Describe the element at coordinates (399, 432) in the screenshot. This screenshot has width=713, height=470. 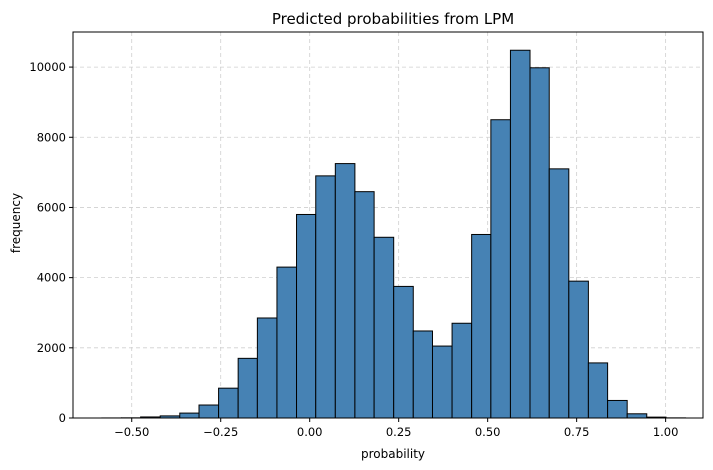
I see `x-tick-label: 0.25` at that location.